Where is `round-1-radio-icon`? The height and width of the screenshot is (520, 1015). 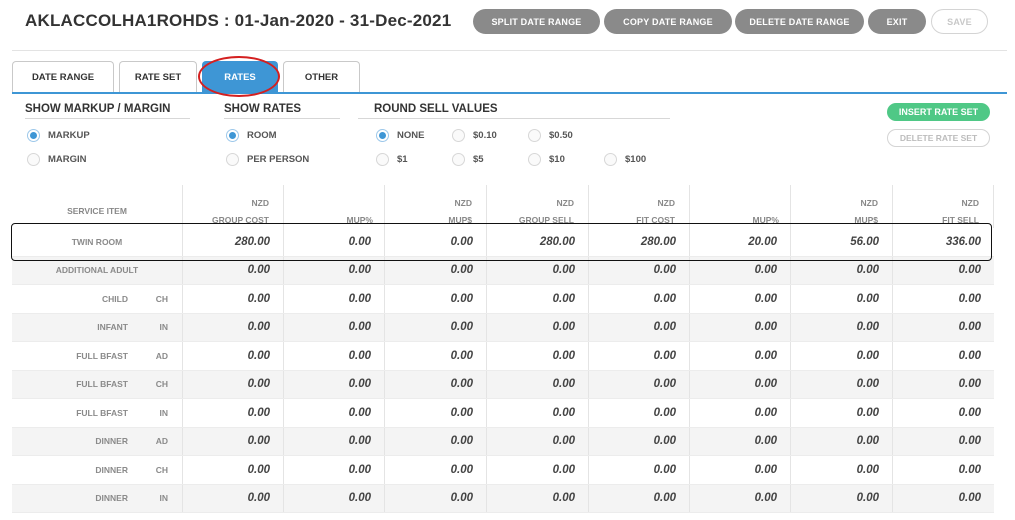
round-1-radio-icon is located at coordinates (382, 159).